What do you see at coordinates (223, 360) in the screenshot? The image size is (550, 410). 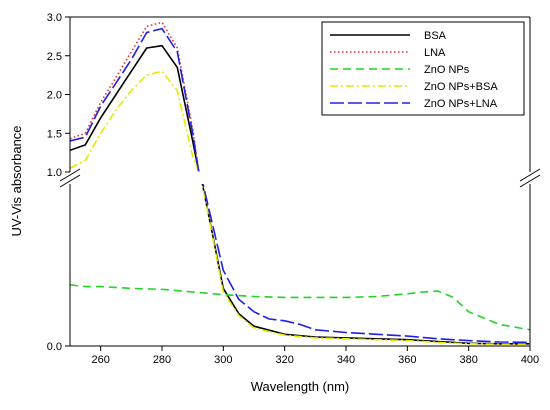 I see `x-tick-label: 300` at bounding box center [223, 360].